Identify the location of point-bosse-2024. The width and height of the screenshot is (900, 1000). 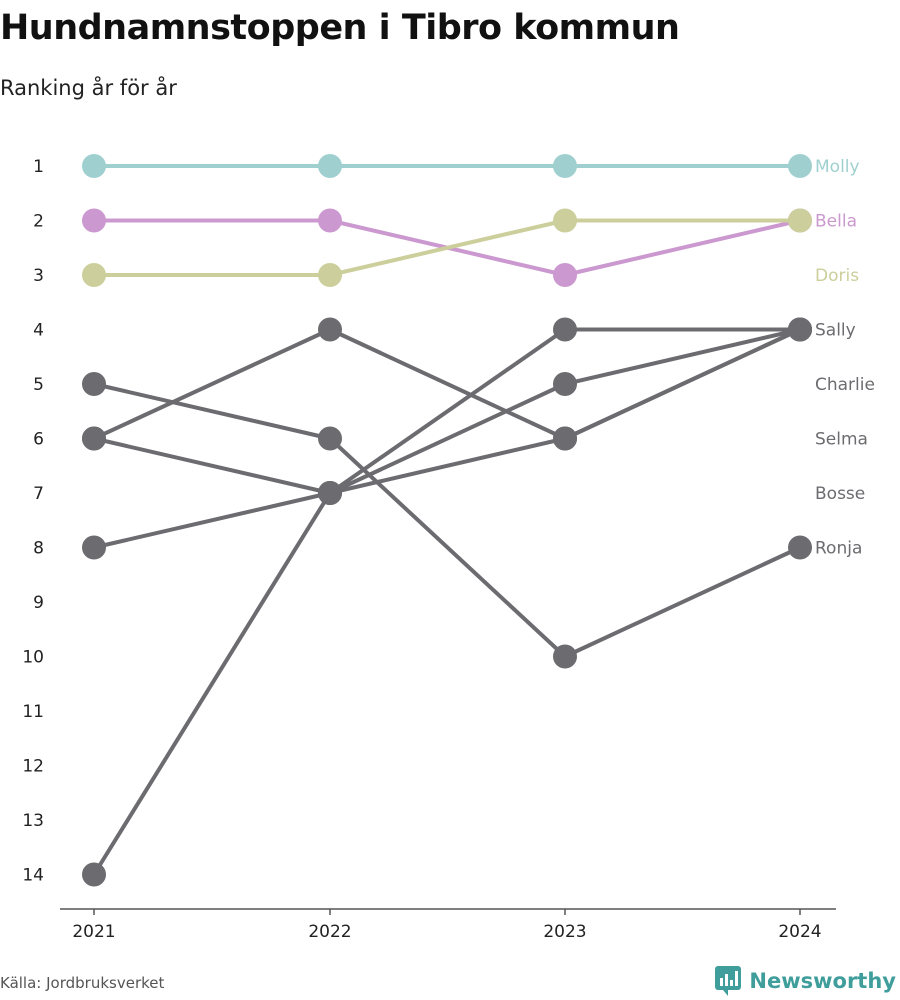
(800, 329).